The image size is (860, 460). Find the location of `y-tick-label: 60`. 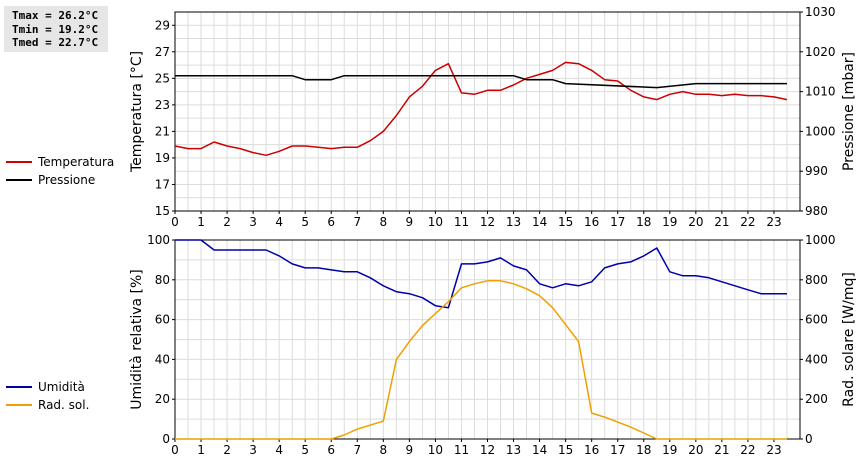

y-tick-label: 60 is located at coordinates (162, 320).